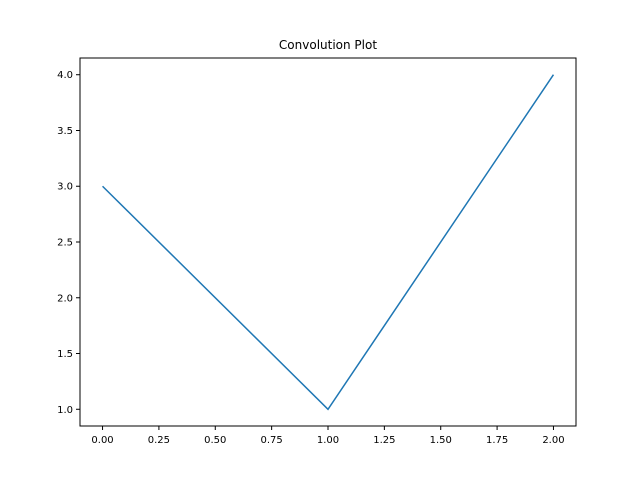 This screenshot has height=480, width=640. I want to click on y-tick-label: 4.0, so click(65, 75).